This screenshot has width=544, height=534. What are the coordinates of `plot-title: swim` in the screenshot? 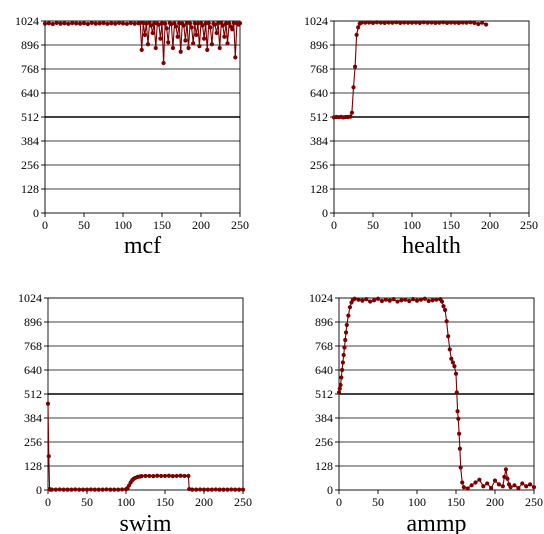 It's located at (145, 522).